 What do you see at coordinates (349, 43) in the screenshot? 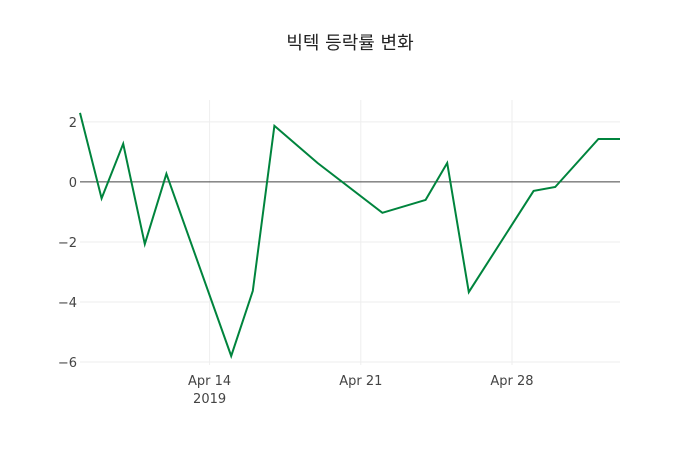
I see `chart-title: 빅텍 등락률 변화` at bounding box center [349, 43].